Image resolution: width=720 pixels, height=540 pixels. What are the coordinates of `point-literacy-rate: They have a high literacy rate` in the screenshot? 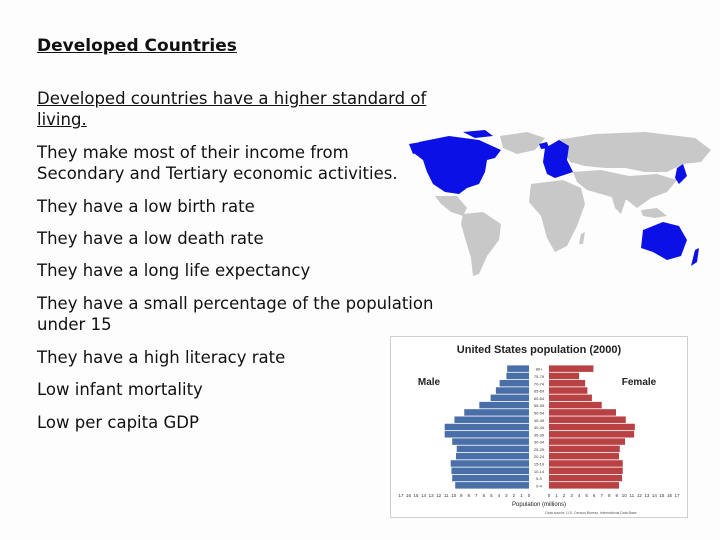 It's located at (161, 357).